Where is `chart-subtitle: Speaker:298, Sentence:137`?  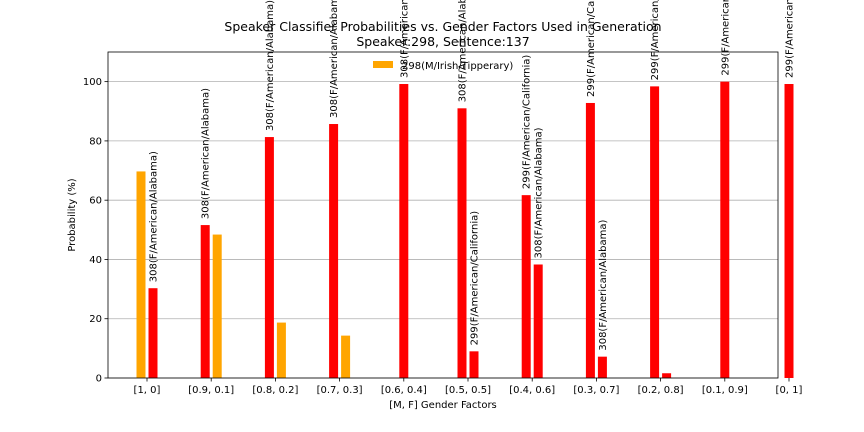 chart-subtitle: Speaker:298, Sentence:137 is located at coordinates (442, 41).